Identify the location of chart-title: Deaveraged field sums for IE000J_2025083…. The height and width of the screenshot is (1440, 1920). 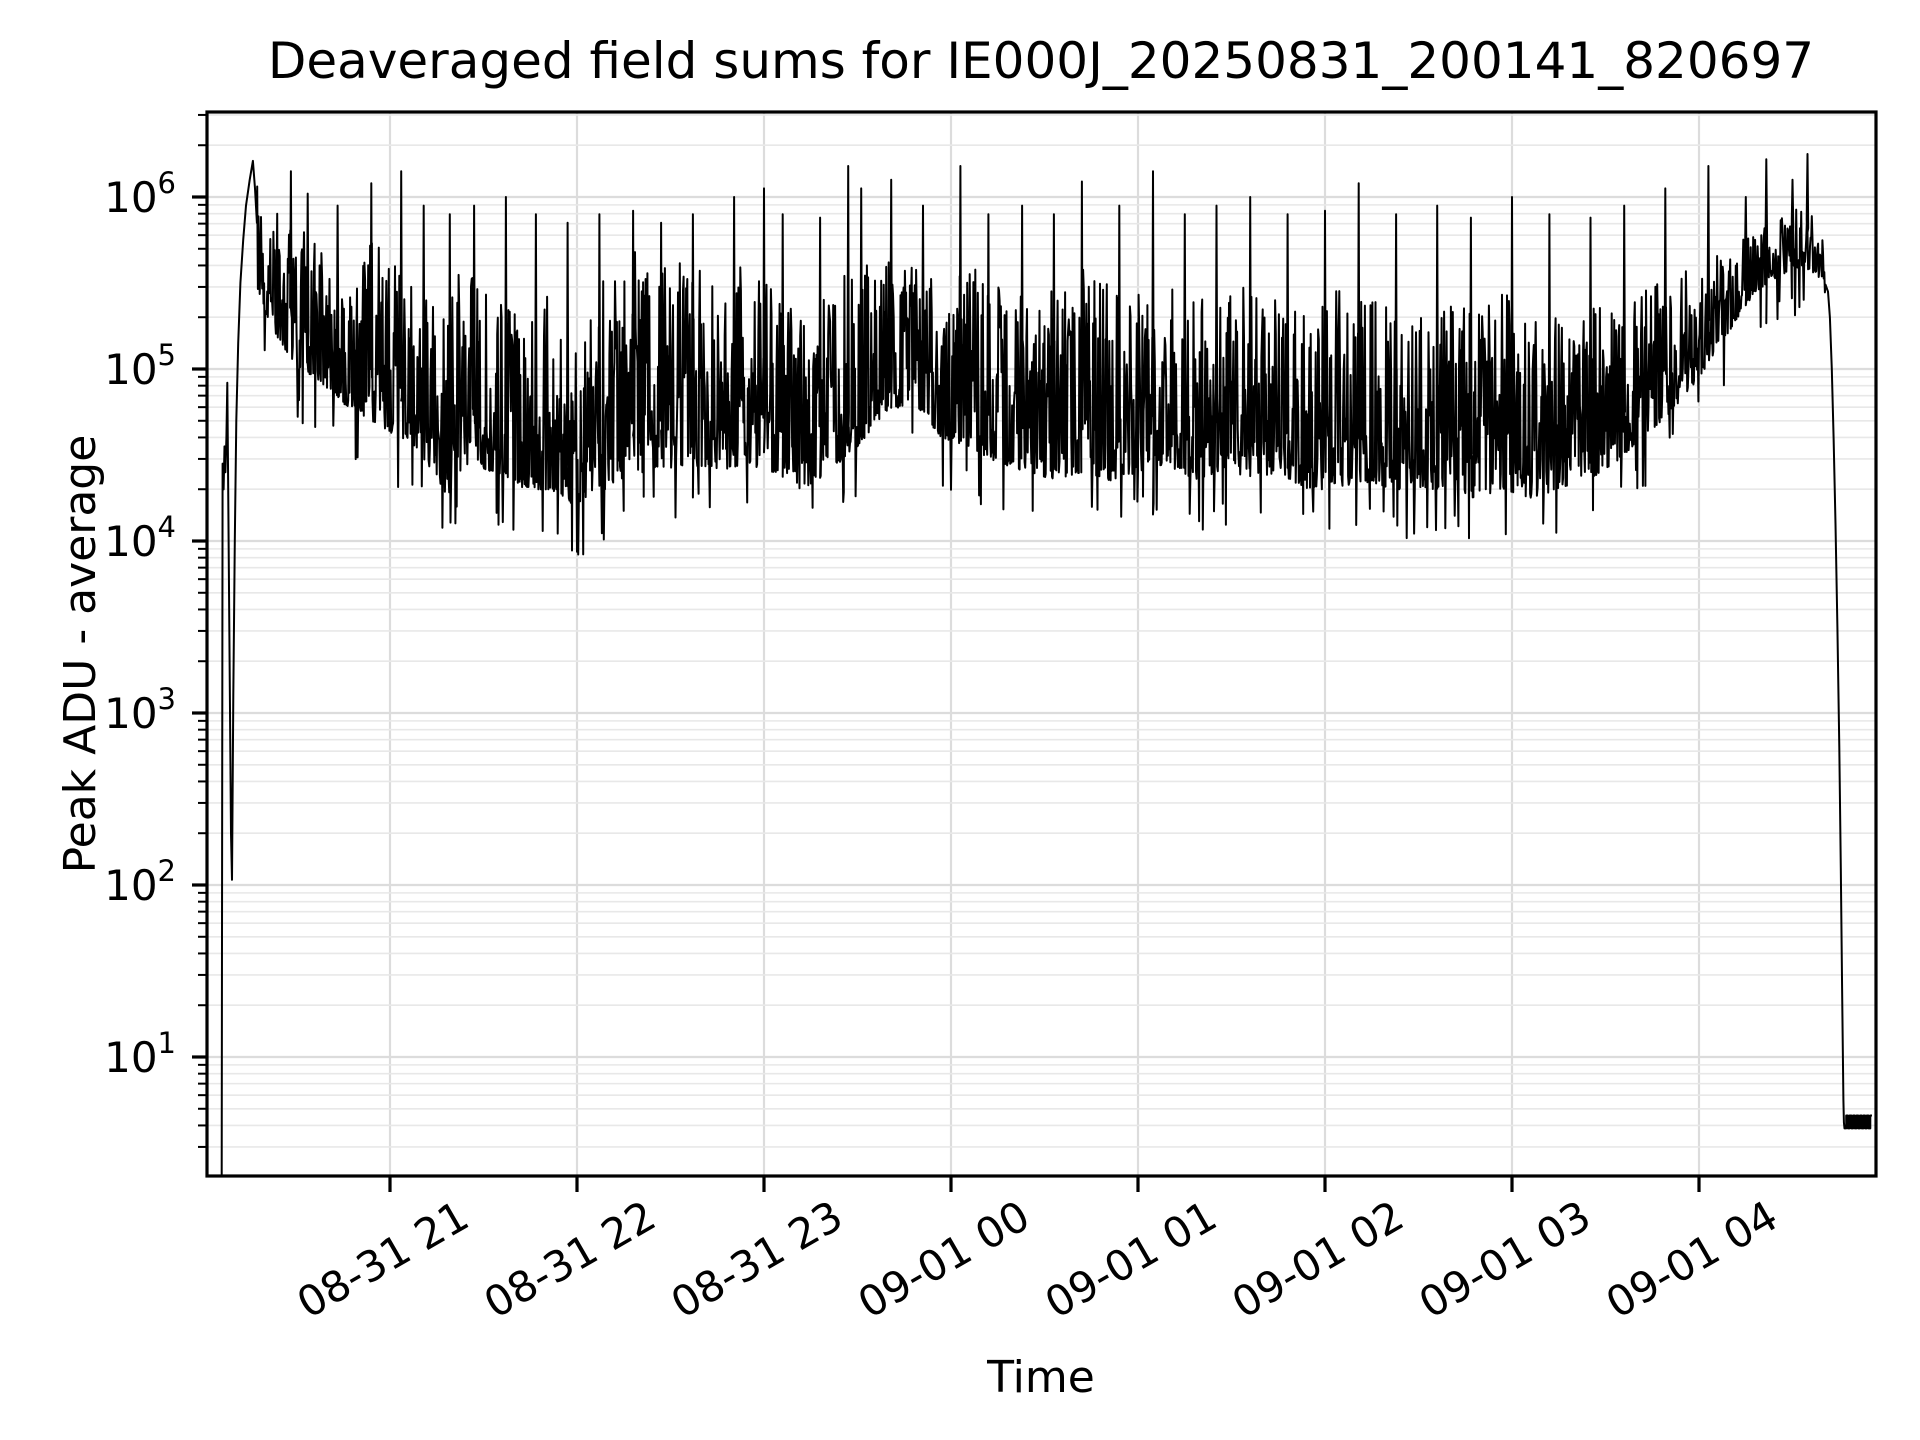
(1041, 61).